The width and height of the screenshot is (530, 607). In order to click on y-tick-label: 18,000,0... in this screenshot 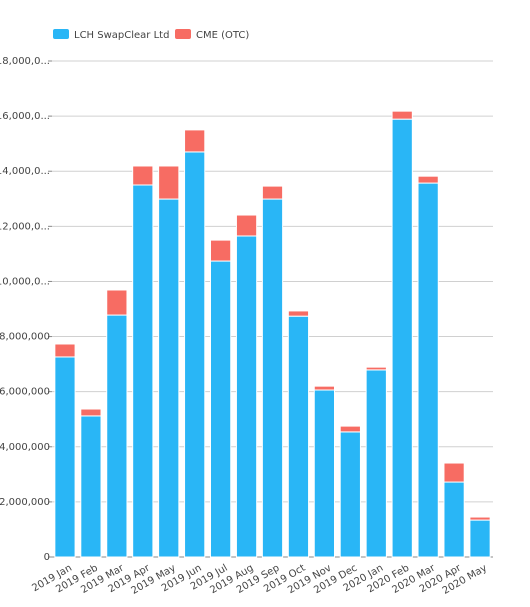, I will do `click(25, 61)`.